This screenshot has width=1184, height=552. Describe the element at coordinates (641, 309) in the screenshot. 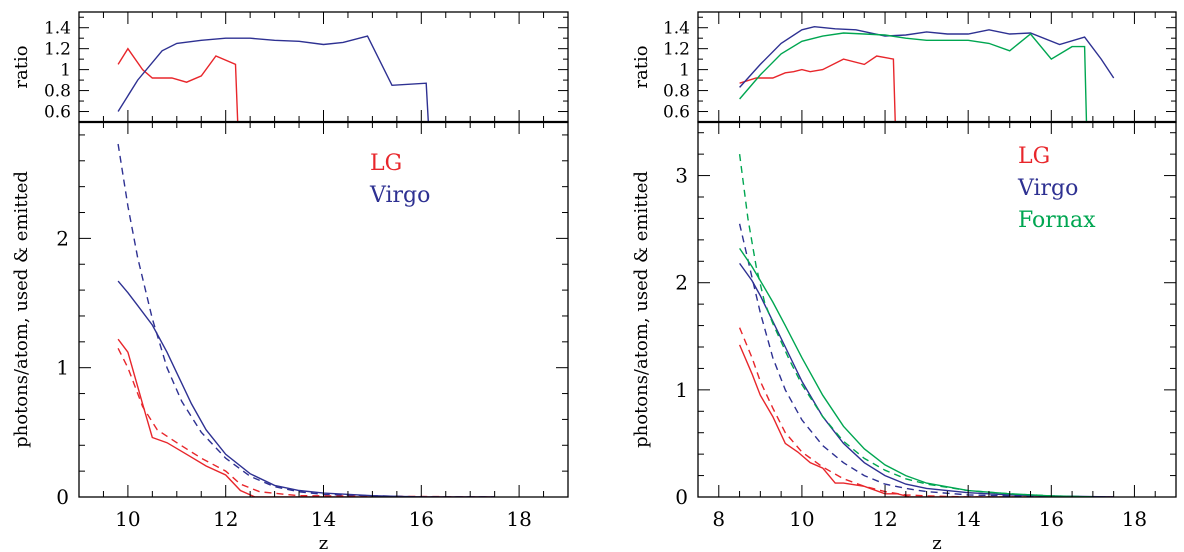

I see `right-main-ylabel: photons/atom, used & emitted` at that location.